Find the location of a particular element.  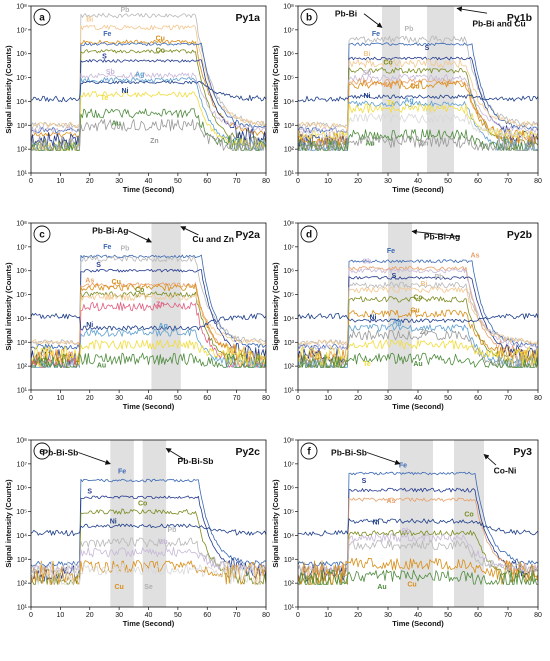

x-tick-label: 40 is located at coordinates (149, 398).